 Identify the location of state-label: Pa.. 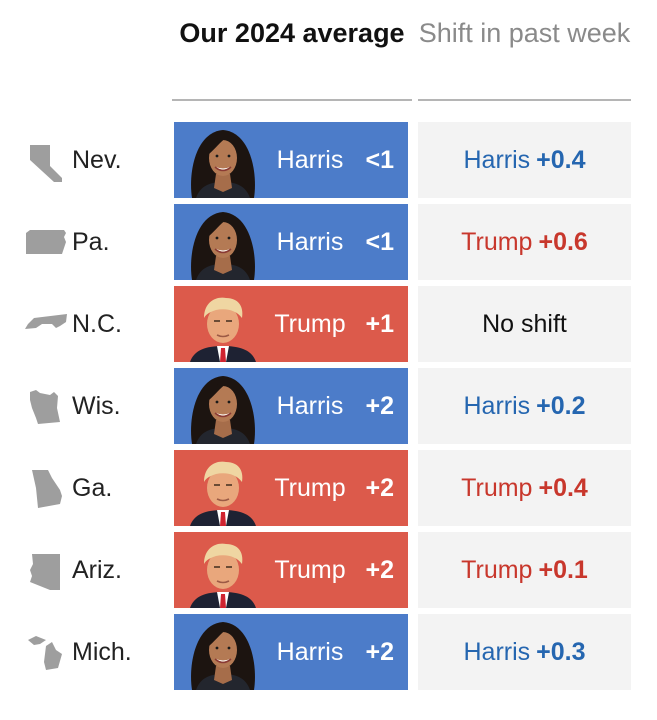
(91, 241).